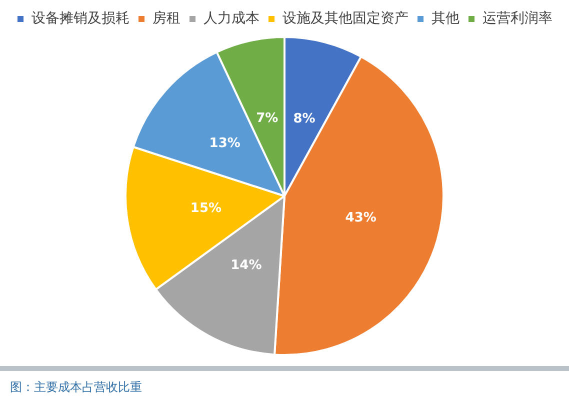 This screenshot has height=400, width=569. Describe the element at coordinates (345, 18) in the screenshot. I see `legend-label: 设施及其他固定资产` at that location.